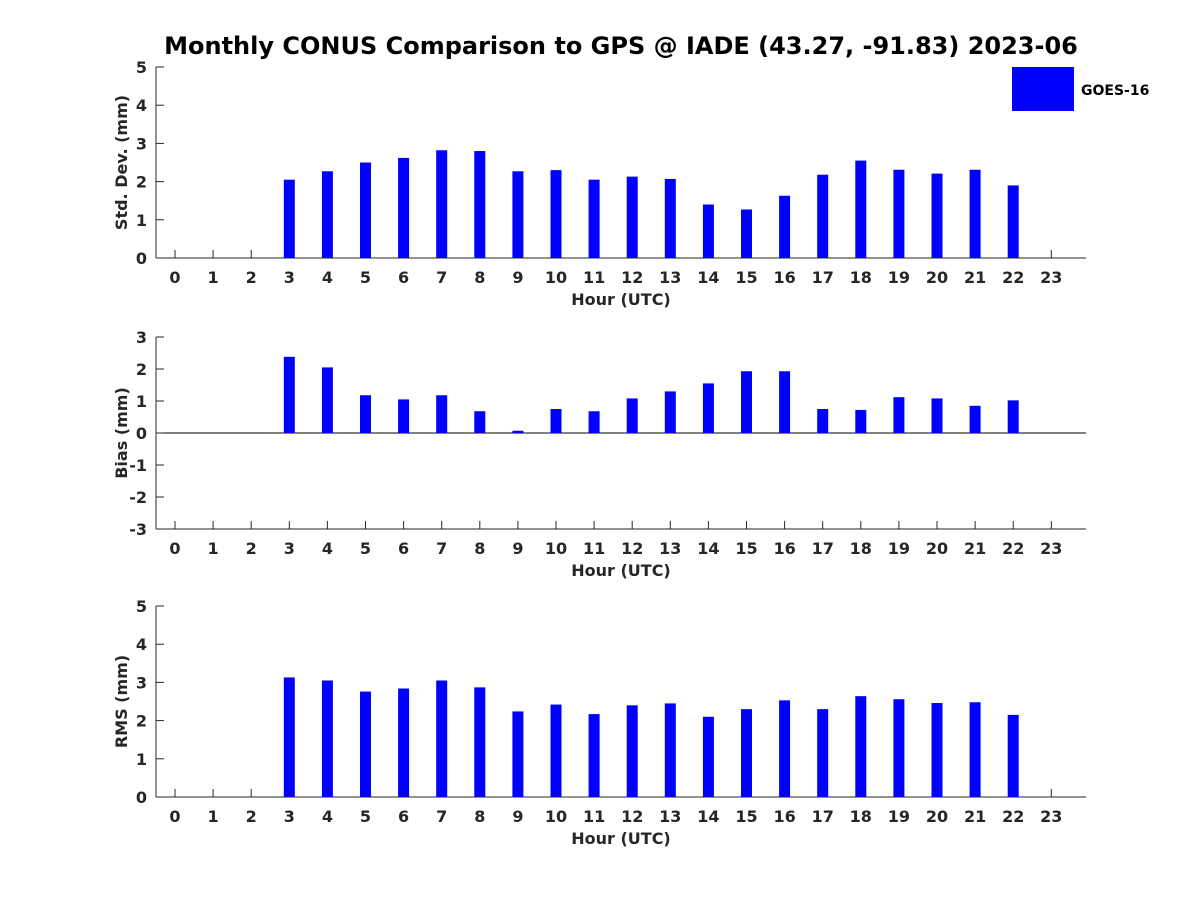 The image size is (1200, 900). Describe the element at coordinates (1013, 548) in the screenshot. I see `x-tick-label: 22` at that location.